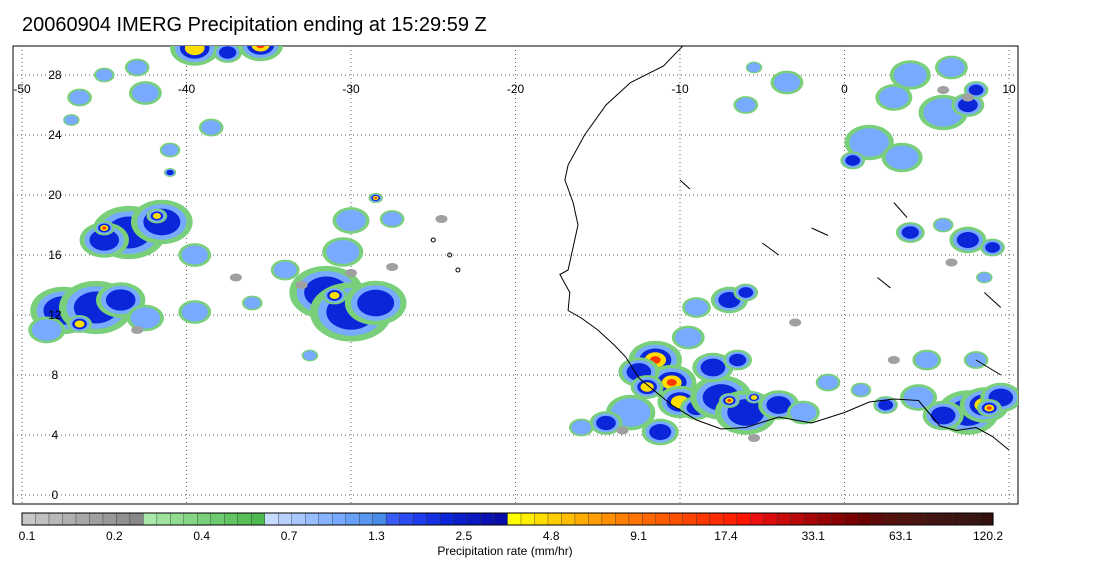 Image resolution: width=1101 pixels, height=571 pixels. What do you see at coordinates (464, 536) in the screenshot?
I see `colorbar-tick: 2.5` at bounding box center [464, 536].